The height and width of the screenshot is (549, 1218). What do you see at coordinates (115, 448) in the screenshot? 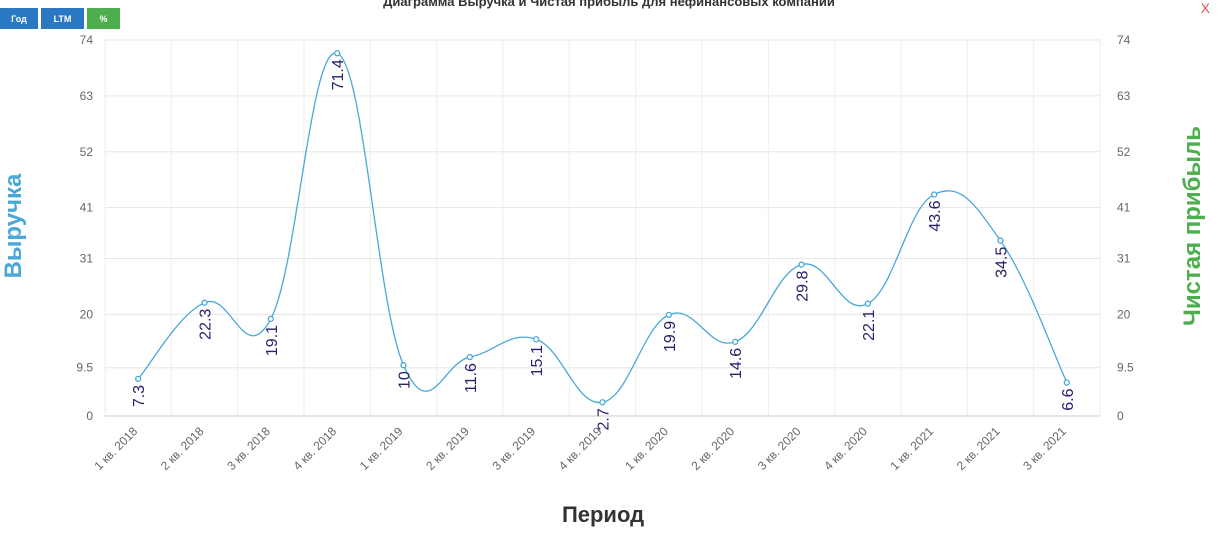
I see `x-tick-label: 1 кв. 2018` at bounding box center [115, 448].